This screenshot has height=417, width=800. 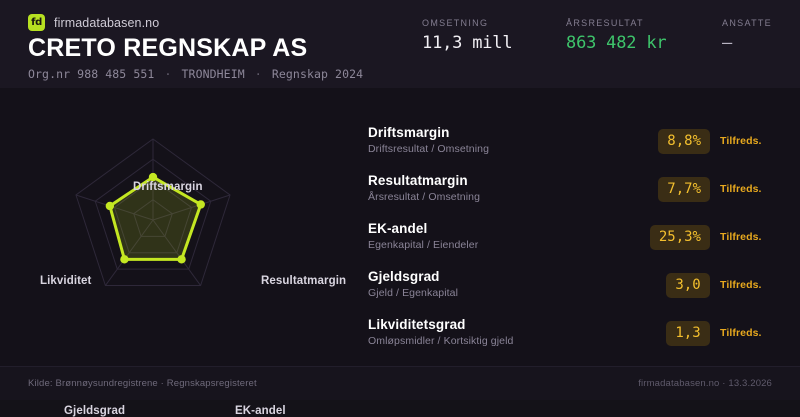 I want to click on stat-arsresultat-label: ÅRSRESULTAT, so click(x=605, y=23).